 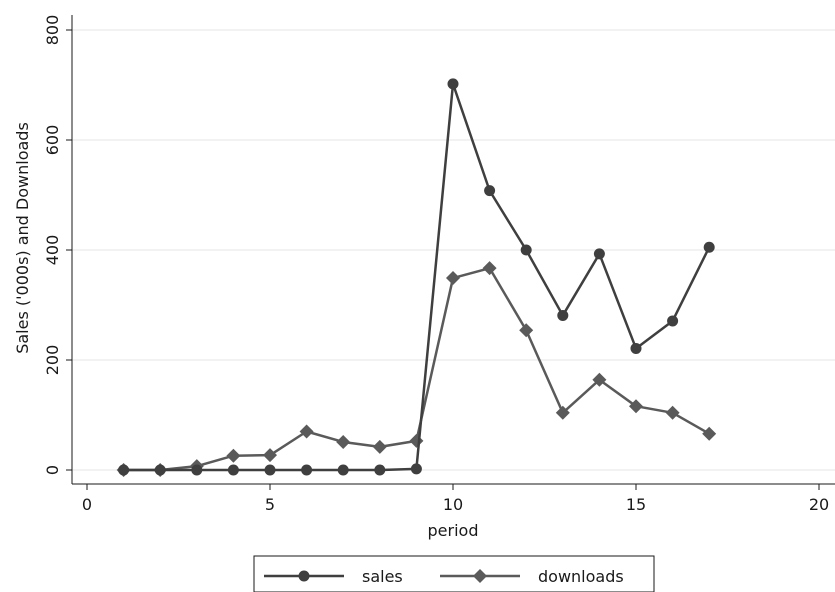 I want to click on x-tick-label: 20, so click(x=819, y=504).